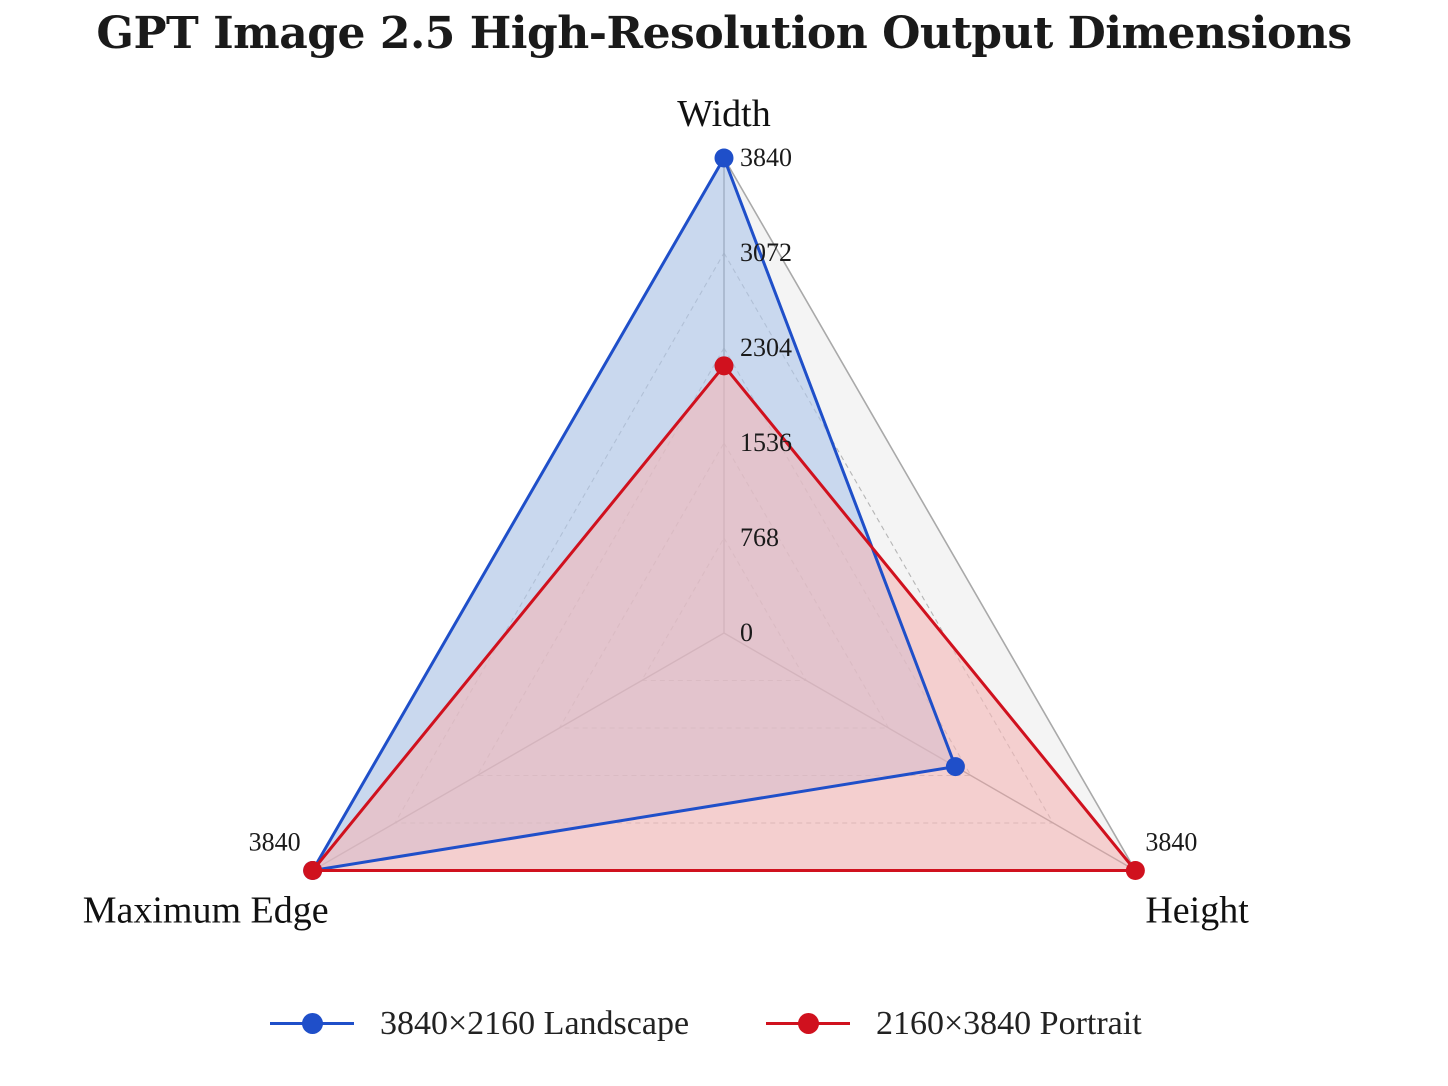 The width and height of the screenshot is (1448, 1086). What do you see at coordinates (275, 842) in the screenshot?
I see `axis-end-label-maximum-edge: 3840` at bounding box center [275, 842].